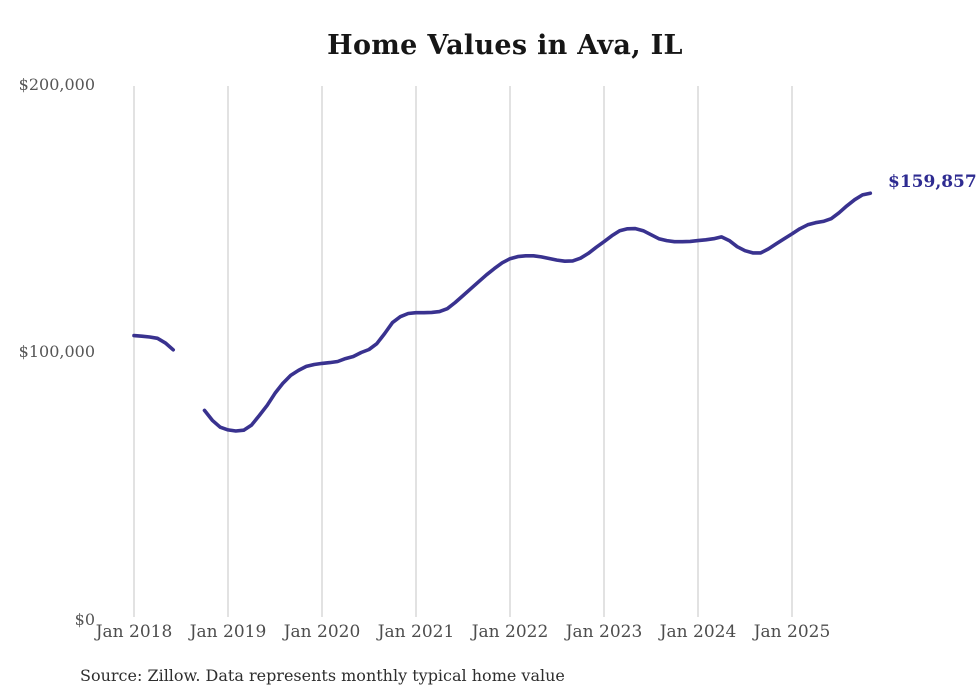 The width and height of the screenshot is (980, 699). I want to click on x-axis-tick-label: Jan 2019, so click(228, 632).